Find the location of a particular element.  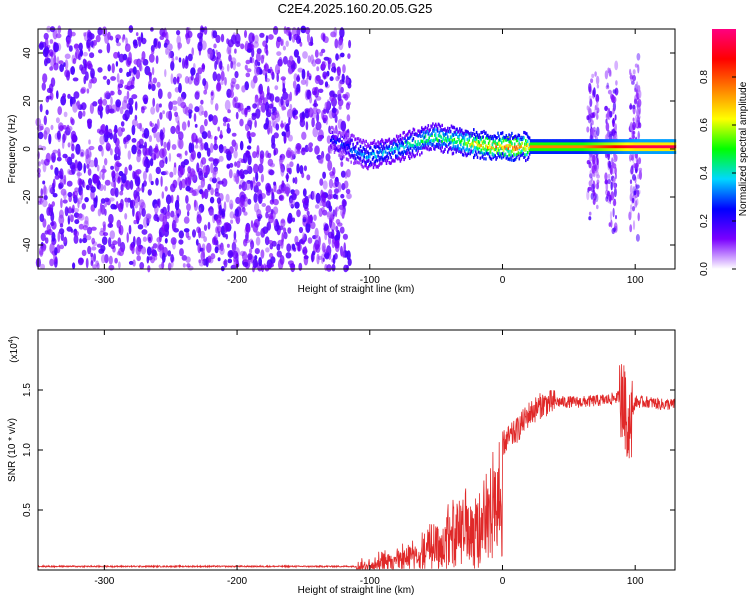

y-tick-label: 20 is located at coordinates (27, 101).